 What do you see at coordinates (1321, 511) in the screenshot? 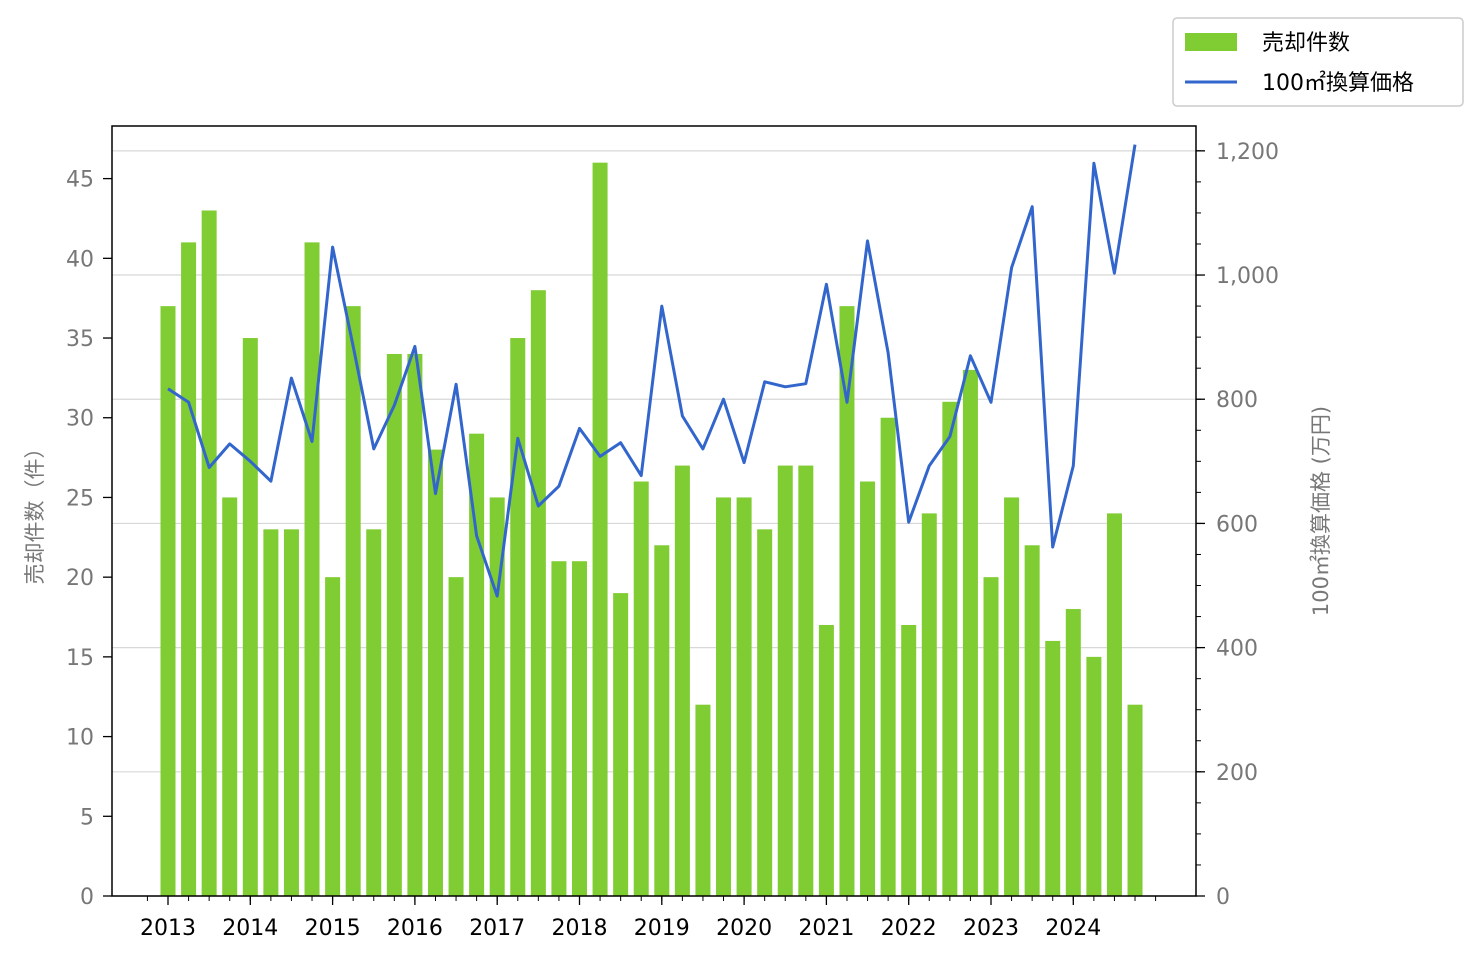
I see `right-axis-title: 100㎡換算価格 (万円)` at bounding box center [1321, 511].